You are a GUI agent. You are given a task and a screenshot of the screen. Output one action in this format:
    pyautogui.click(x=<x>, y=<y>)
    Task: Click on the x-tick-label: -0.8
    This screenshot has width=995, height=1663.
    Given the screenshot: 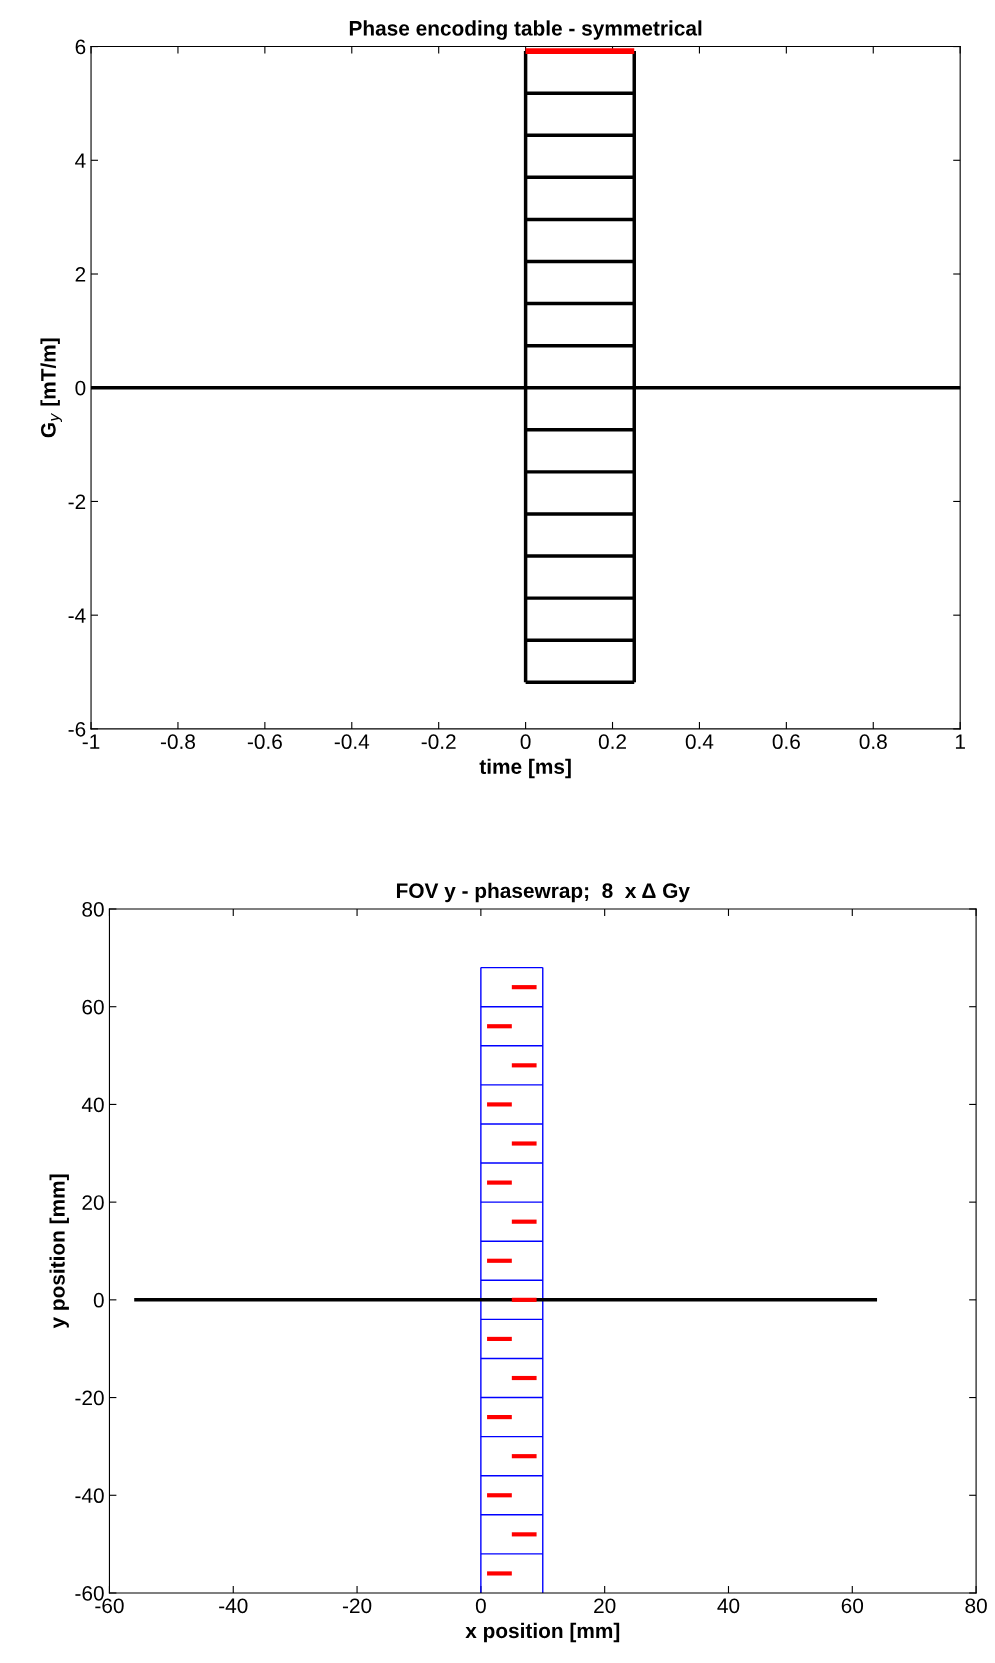 What is the action you would take?
    pyautogui.click(x=177, y=742)
    